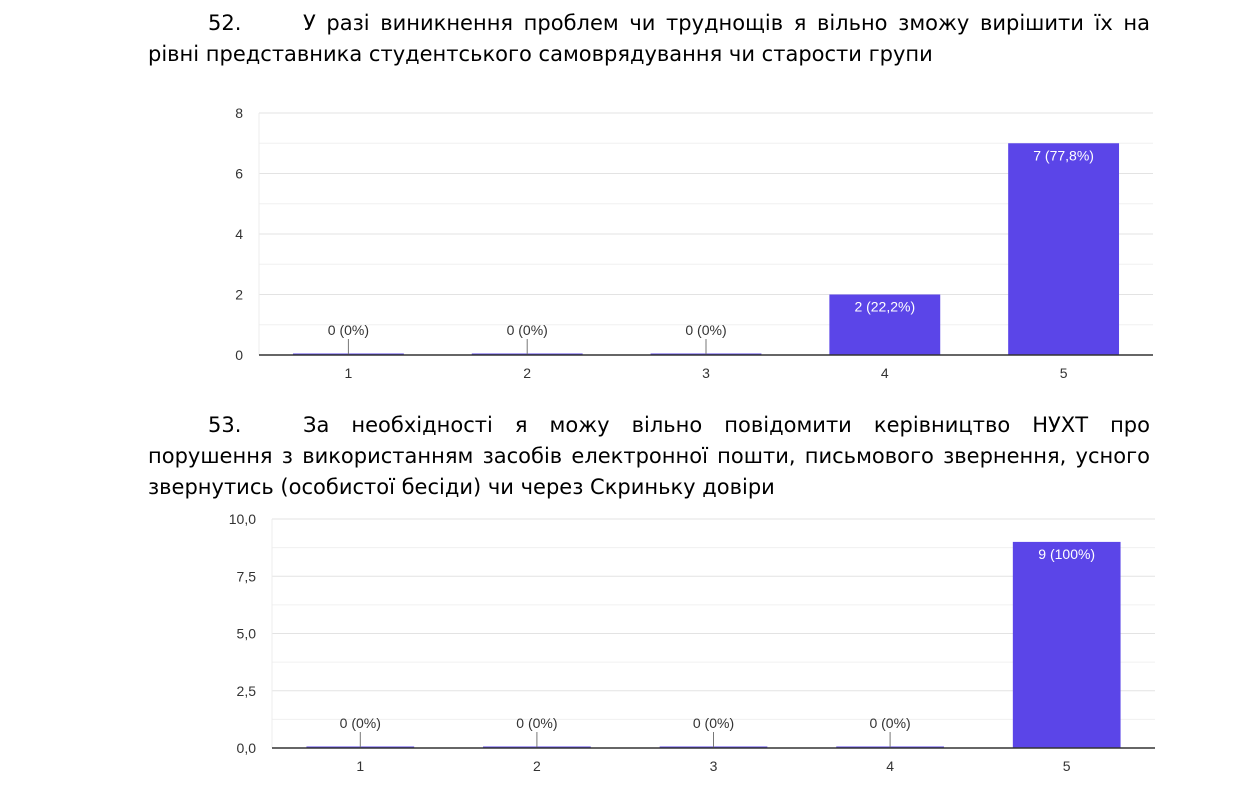 The width and height of the screenshot is (1241, 789). Describe the element at coordinates (225, 425) in the screenshot. I see `question-number: 53.` at that location.